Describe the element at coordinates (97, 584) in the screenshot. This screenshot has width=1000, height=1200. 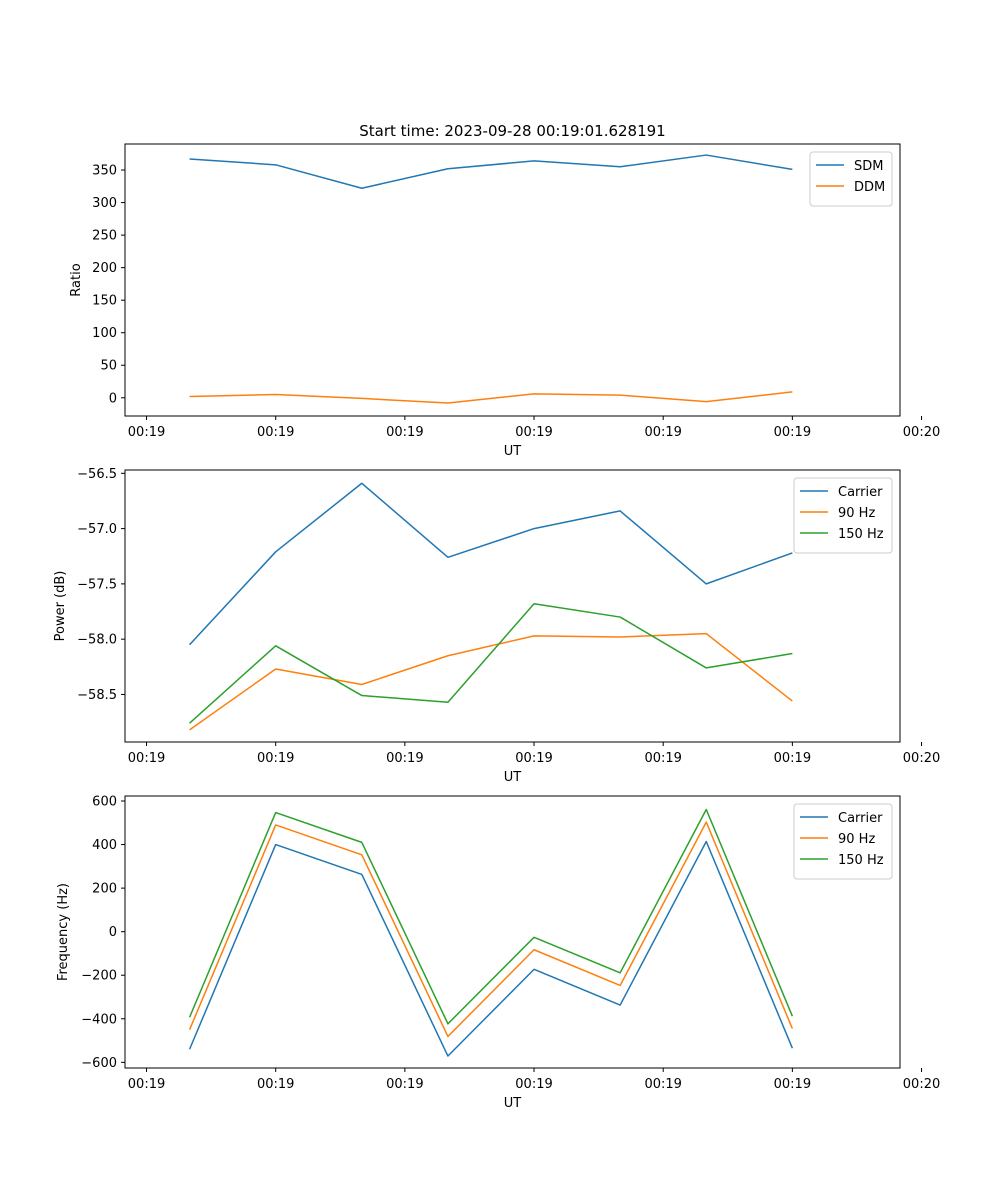
I see `power-y-tick-label: −57.5` at that location.